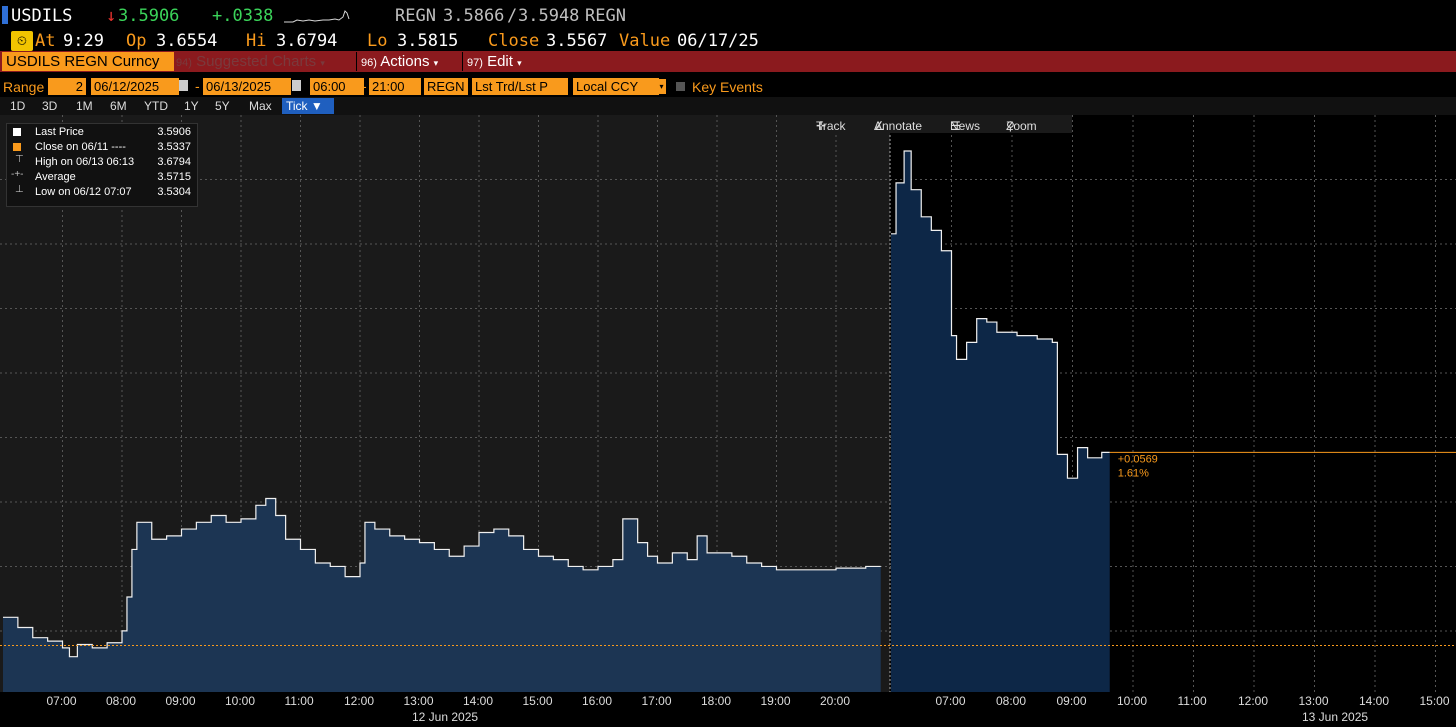  What do you see at coordinates (716, 701) in the screenshot?
I see `time-tick-label: 18:00` at bounding box center [716, 701].